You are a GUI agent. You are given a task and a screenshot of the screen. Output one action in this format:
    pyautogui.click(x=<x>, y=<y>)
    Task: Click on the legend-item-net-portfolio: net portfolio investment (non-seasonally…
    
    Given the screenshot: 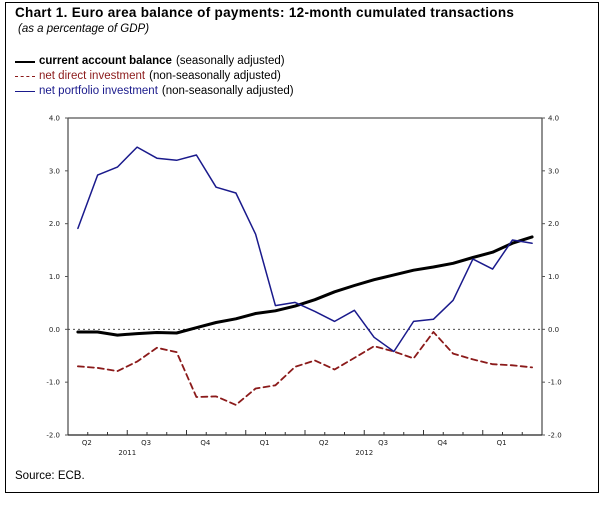 What is the action you would take?
    pyautogui.click(x=154, y=91)
    